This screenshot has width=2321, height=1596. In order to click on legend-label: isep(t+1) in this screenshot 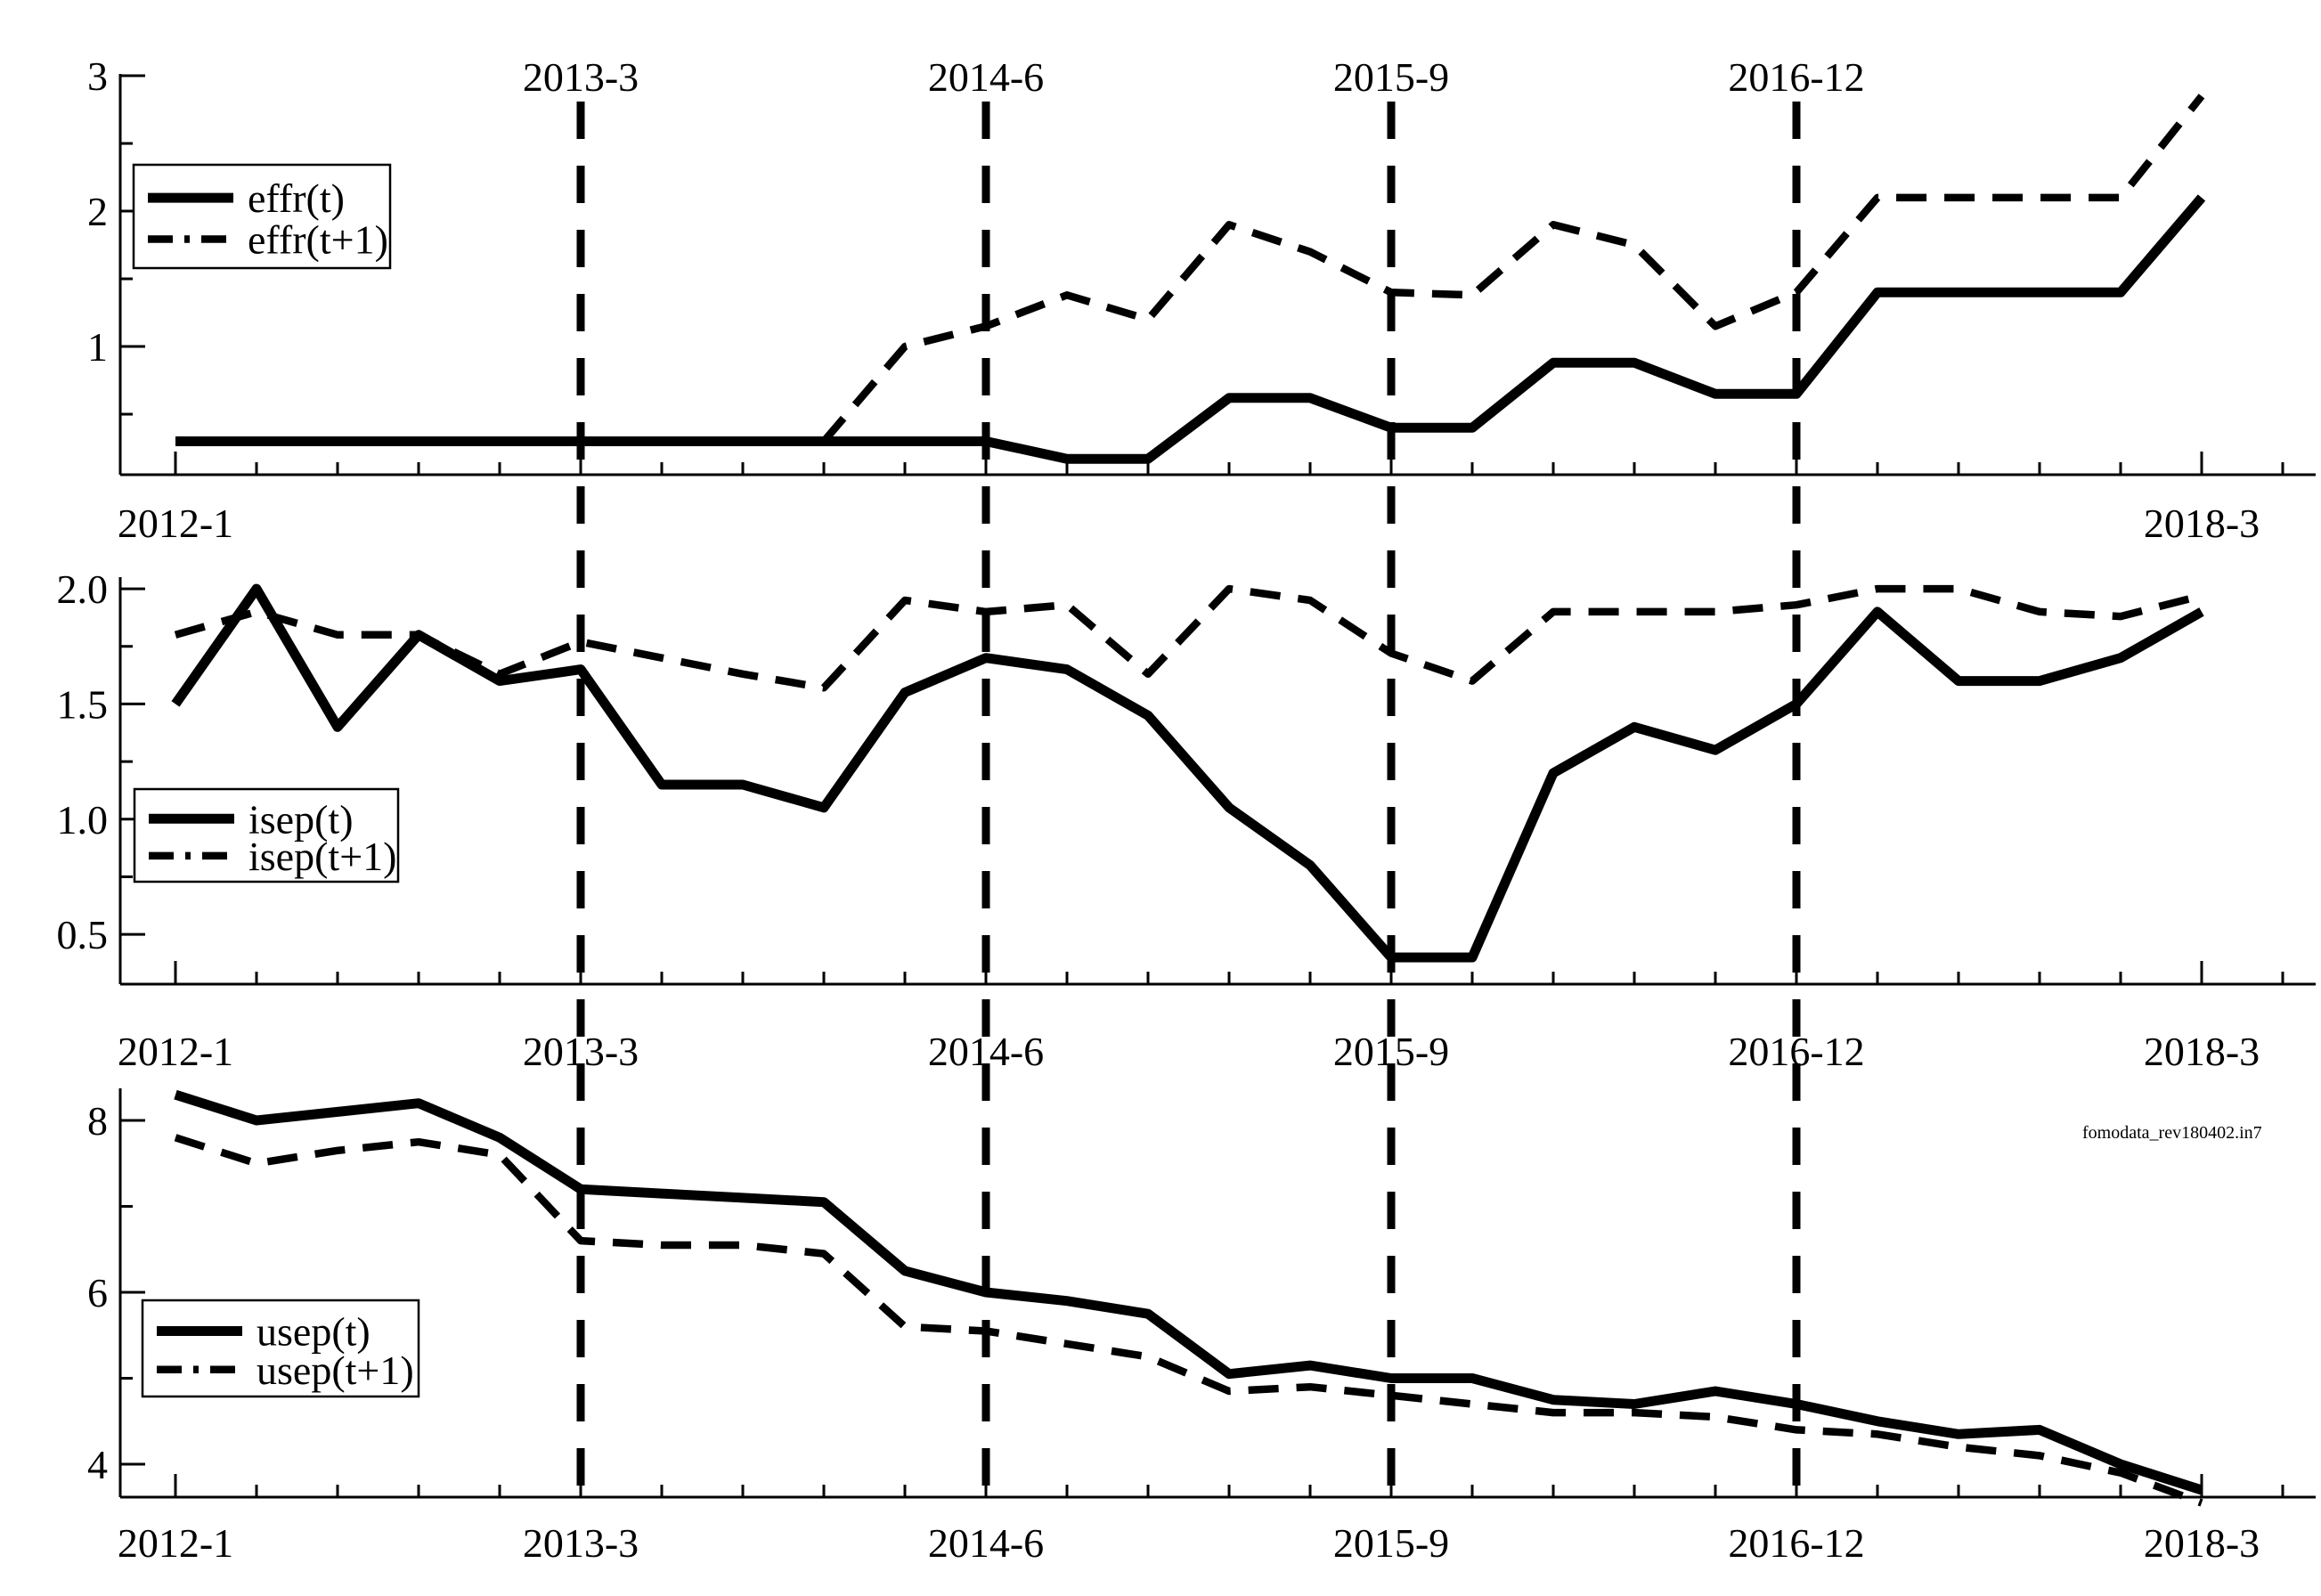, I will do `click(322, 856)`.